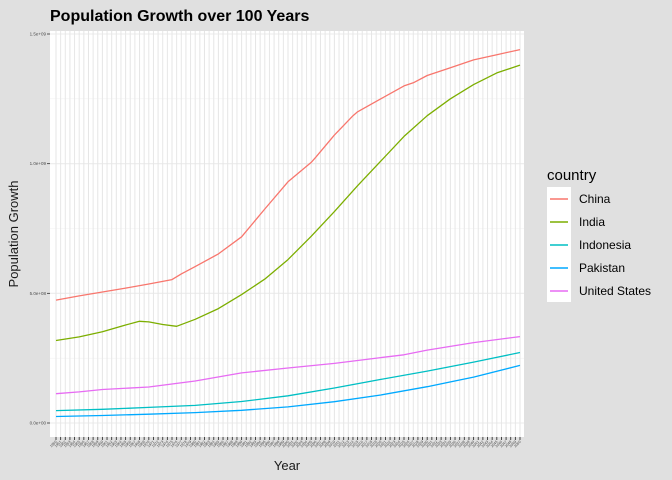 The height and width of the screenshot is (480, 672). What do you see at coordinates (313, 444) in the screenshot?
I see `x-tick-label: 2006` at bounding box center [313, 444].